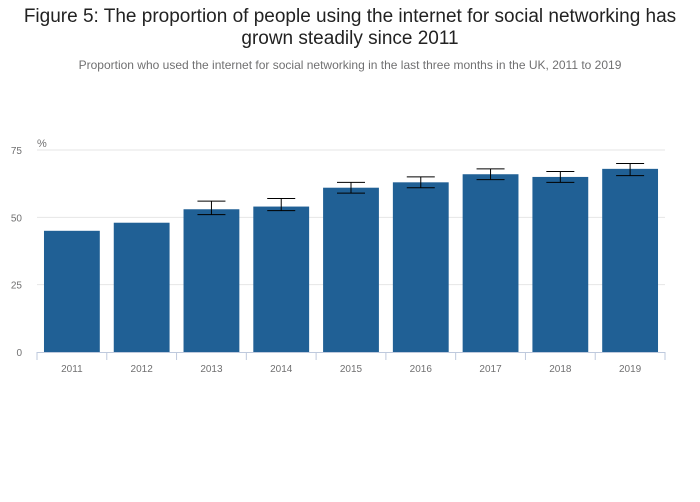 The width and height of the screenshot is (700, 502). Describe the element at coordinates (420, 182) in the screenshot. I see `error-bar-2016` at that location.